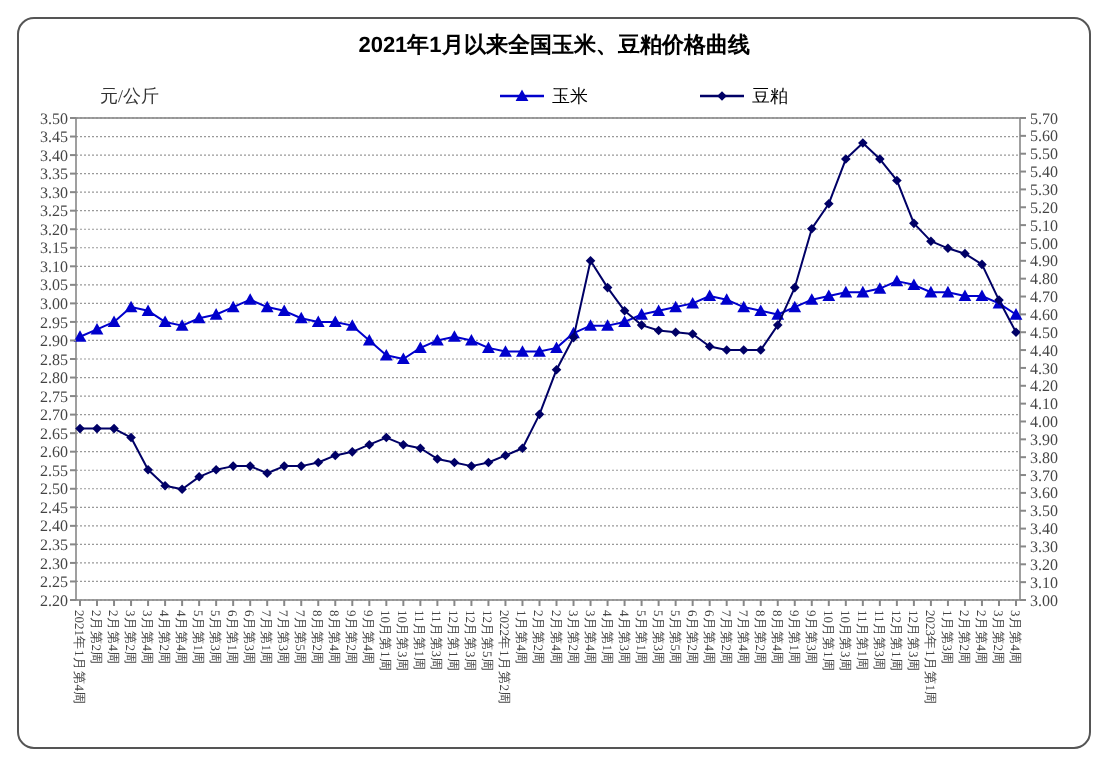 The height and width of the screenshot is (766, 1108). What do you see at coordinates (54, 452) in the screenshot?
I see `y-tick-label: 2.60` at bounding box center [54, 452].